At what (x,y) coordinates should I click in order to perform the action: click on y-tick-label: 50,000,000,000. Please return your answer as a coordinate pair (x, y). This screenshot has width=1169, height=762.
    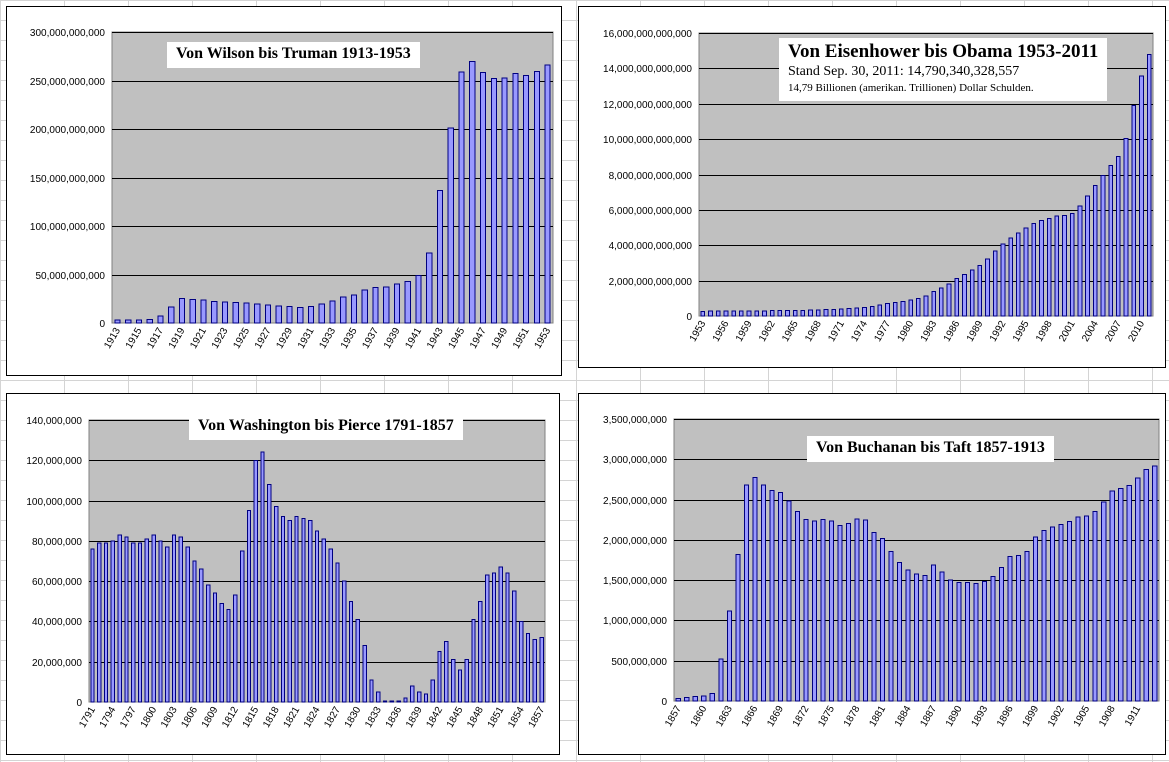
    Looking at the image, I should click on (70, 276).